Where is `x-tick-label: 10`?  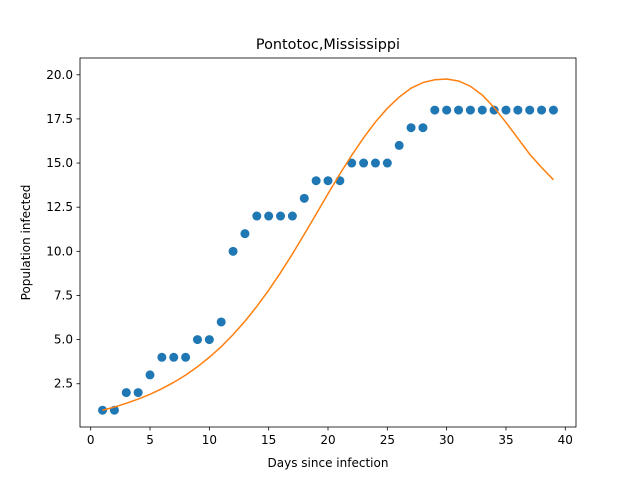
x-tick-label: 10 is located at coordinates (209, 440).